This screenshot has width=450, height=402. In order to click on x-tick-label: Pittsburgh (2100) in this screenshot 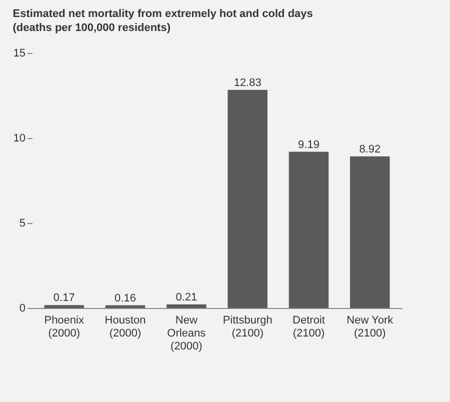, I will do `click(247, 327)`.